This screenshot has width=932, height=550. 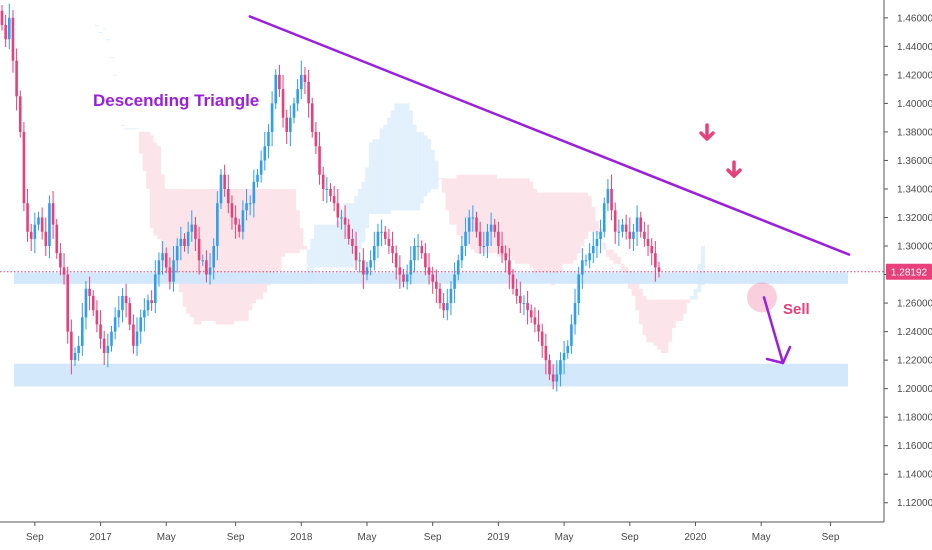 I want to click on x-tick-label: 2019, so click(x=498, y=537).